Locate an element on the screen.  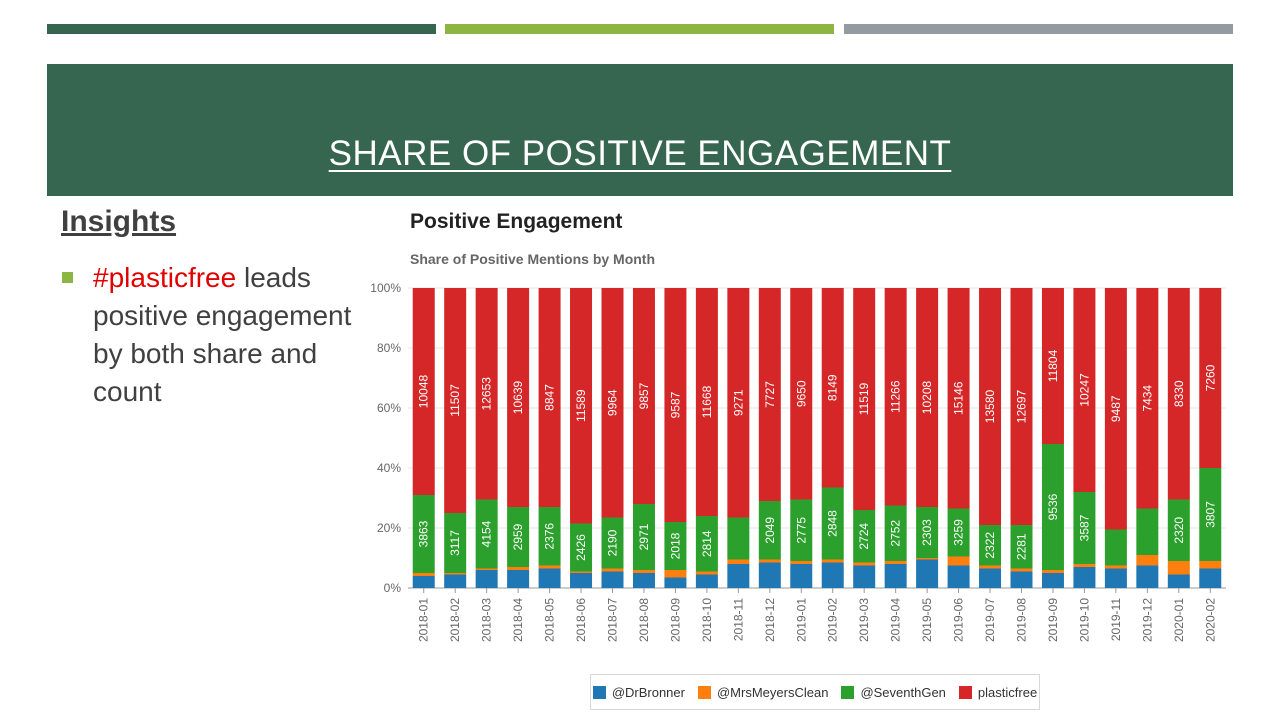
data-label: 8847 is located at coordinates (550, 397).